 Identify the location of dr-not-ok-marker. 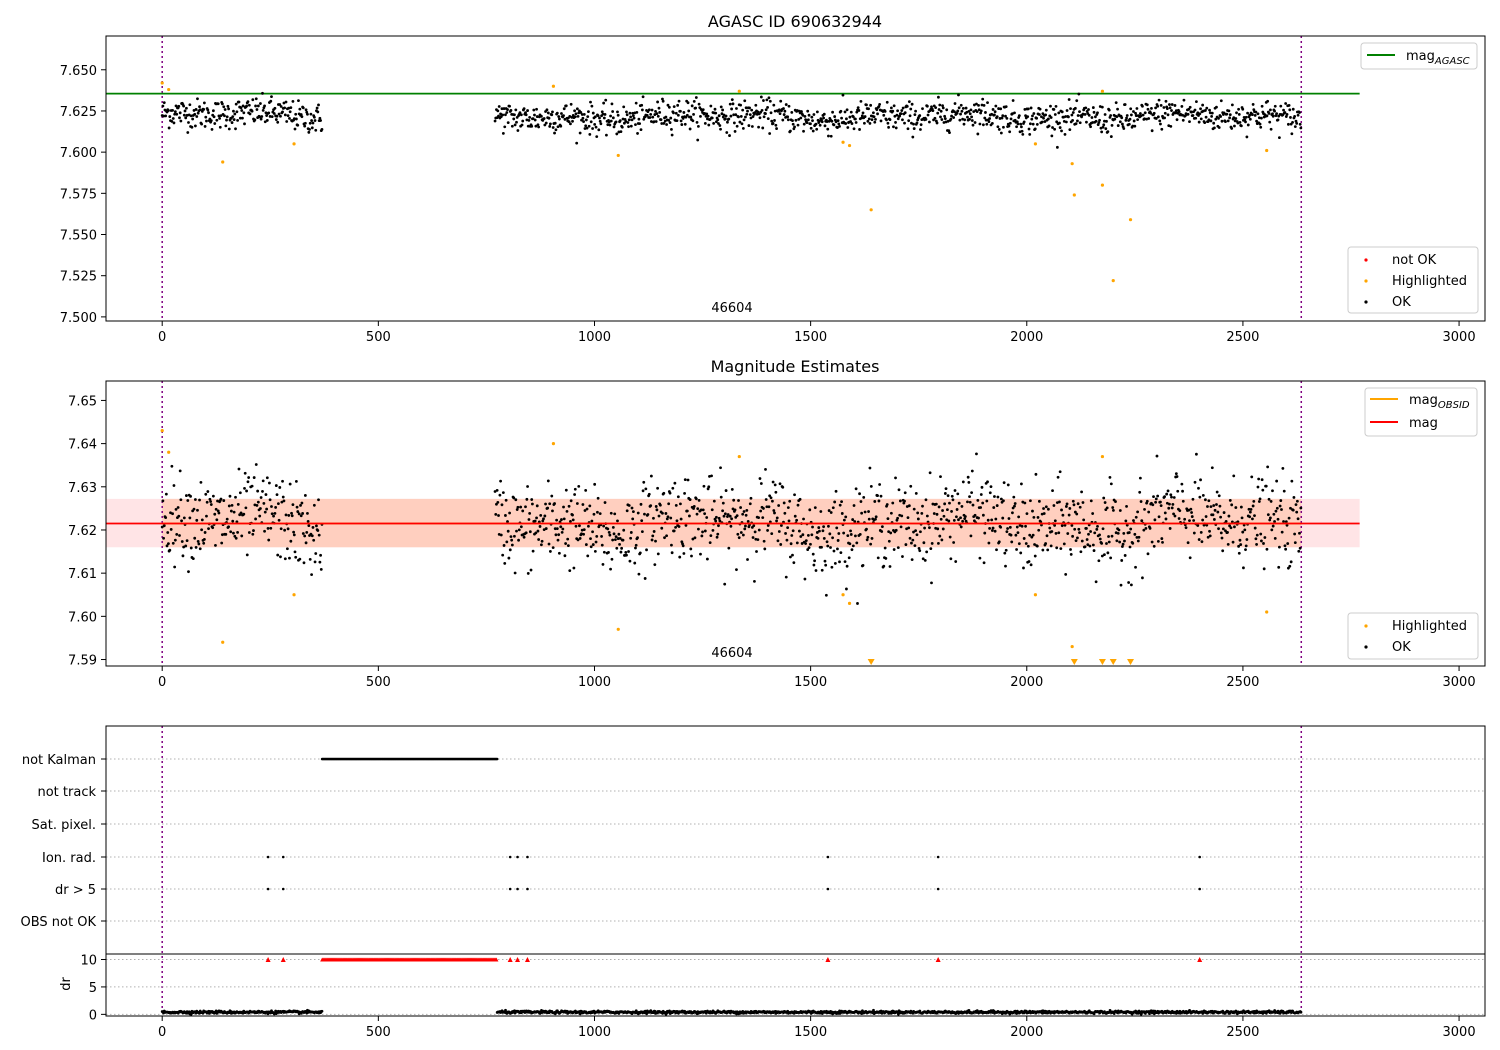
(283, 959).